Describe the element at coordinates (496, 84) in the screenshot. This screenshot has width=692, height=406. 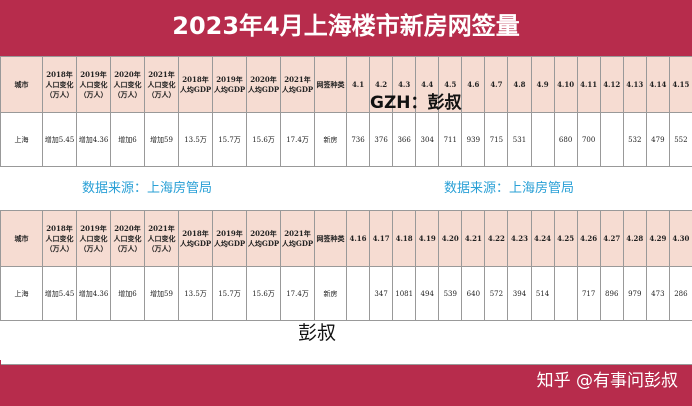
I see `table-cell: 4.7` at that location.